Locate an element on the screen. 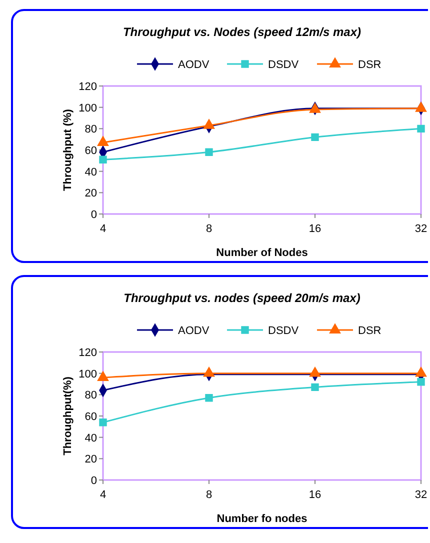 This screenshot has height=543, width=430. chart-title: Throughput vs. Nodes (speed 12m/s max) is located at coordinates (242, 32).